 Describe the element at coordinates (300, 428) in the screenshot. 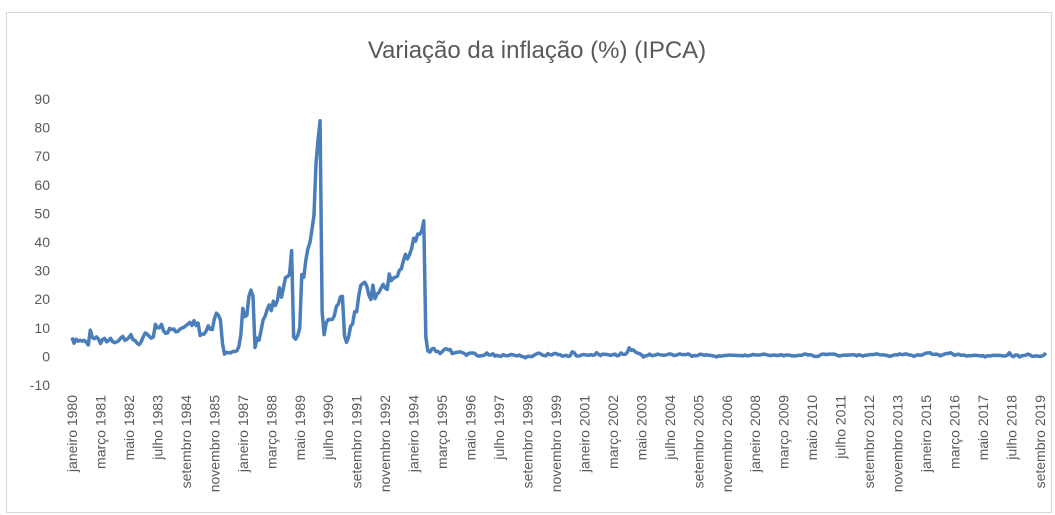

I see `x-tick-label: maio 1989` at that location.